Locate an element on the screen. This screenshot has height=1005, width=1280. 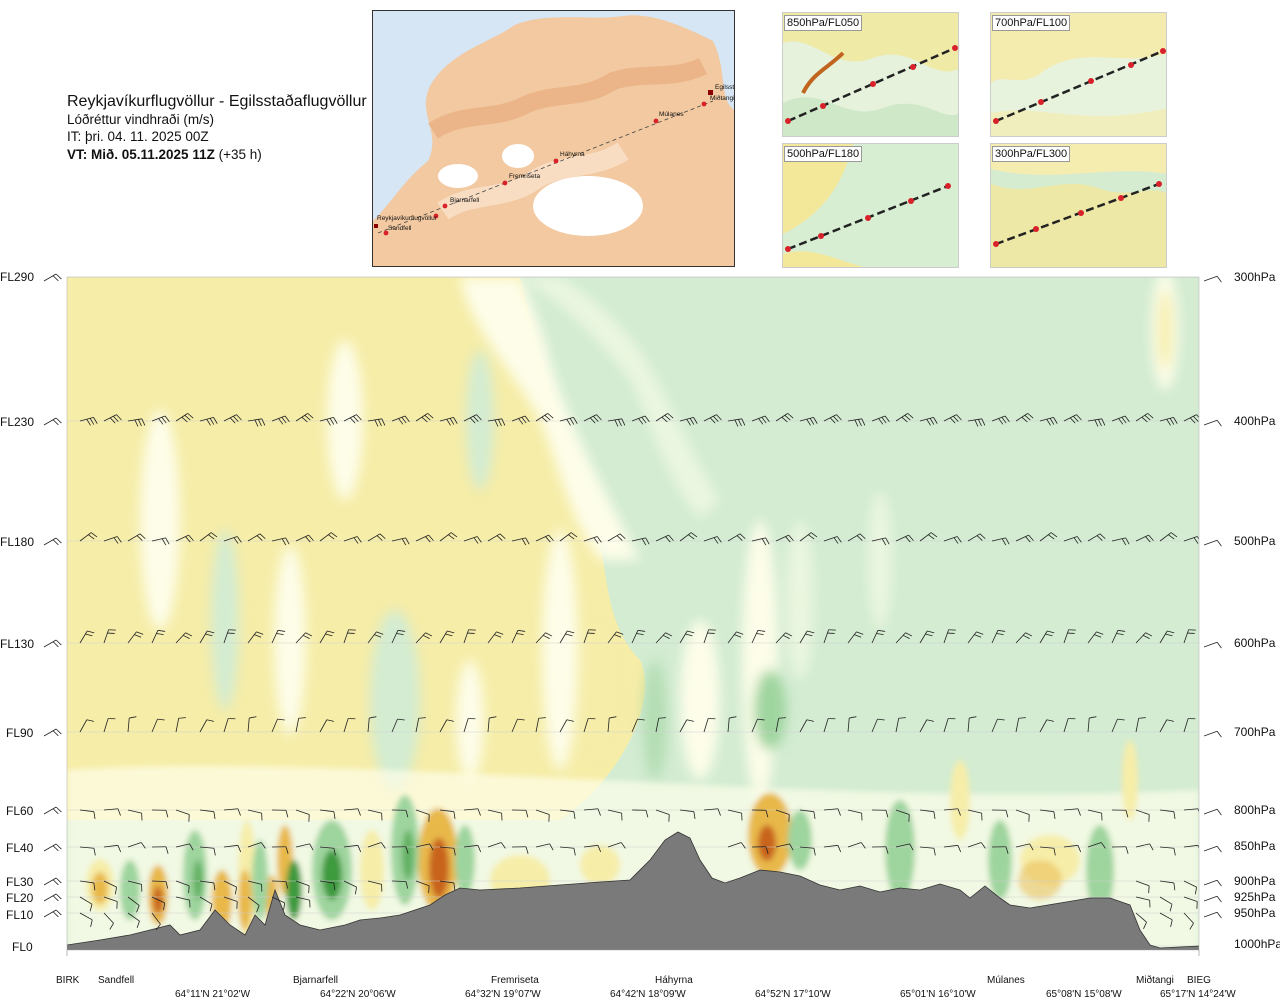
valid-offset: (+35 h) is located at coordinates (240, 154).